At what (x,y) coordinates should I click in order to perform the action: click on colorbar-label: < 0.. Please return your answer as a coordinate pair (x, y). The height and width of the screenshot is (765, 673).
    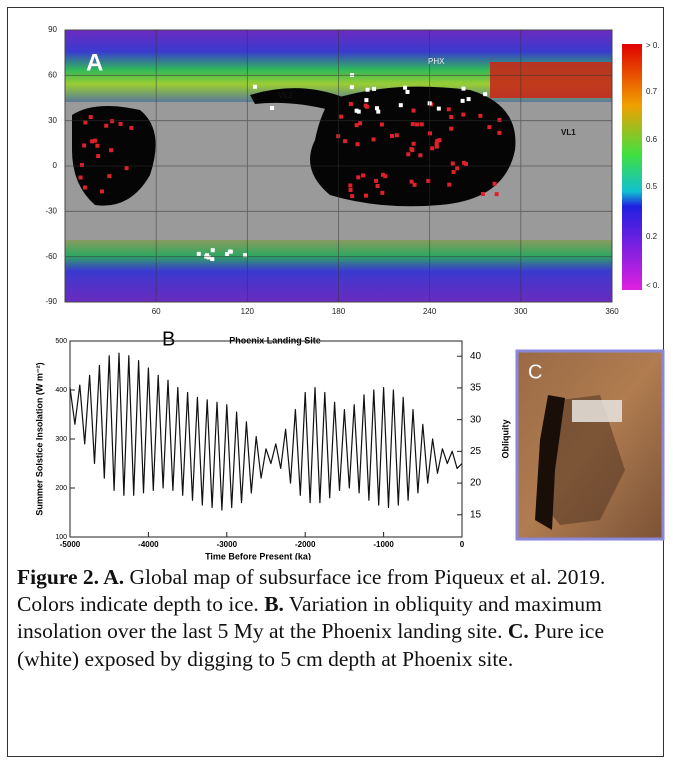
    Looking at the image, I should click on (653, 285).